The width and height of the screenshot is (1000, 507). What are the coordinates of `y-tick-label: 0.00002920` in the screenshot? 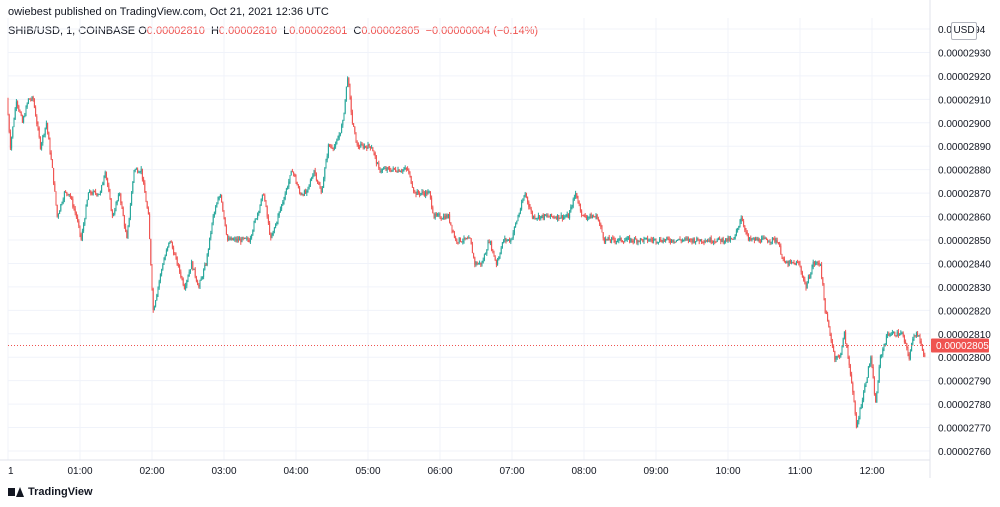 It's located at (964, 77).